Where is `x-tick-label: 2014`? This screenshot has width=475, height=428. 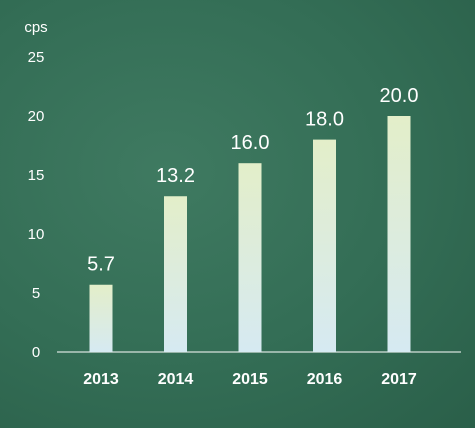 x-tick-label: 2014 is located at coordinates (176, 379).